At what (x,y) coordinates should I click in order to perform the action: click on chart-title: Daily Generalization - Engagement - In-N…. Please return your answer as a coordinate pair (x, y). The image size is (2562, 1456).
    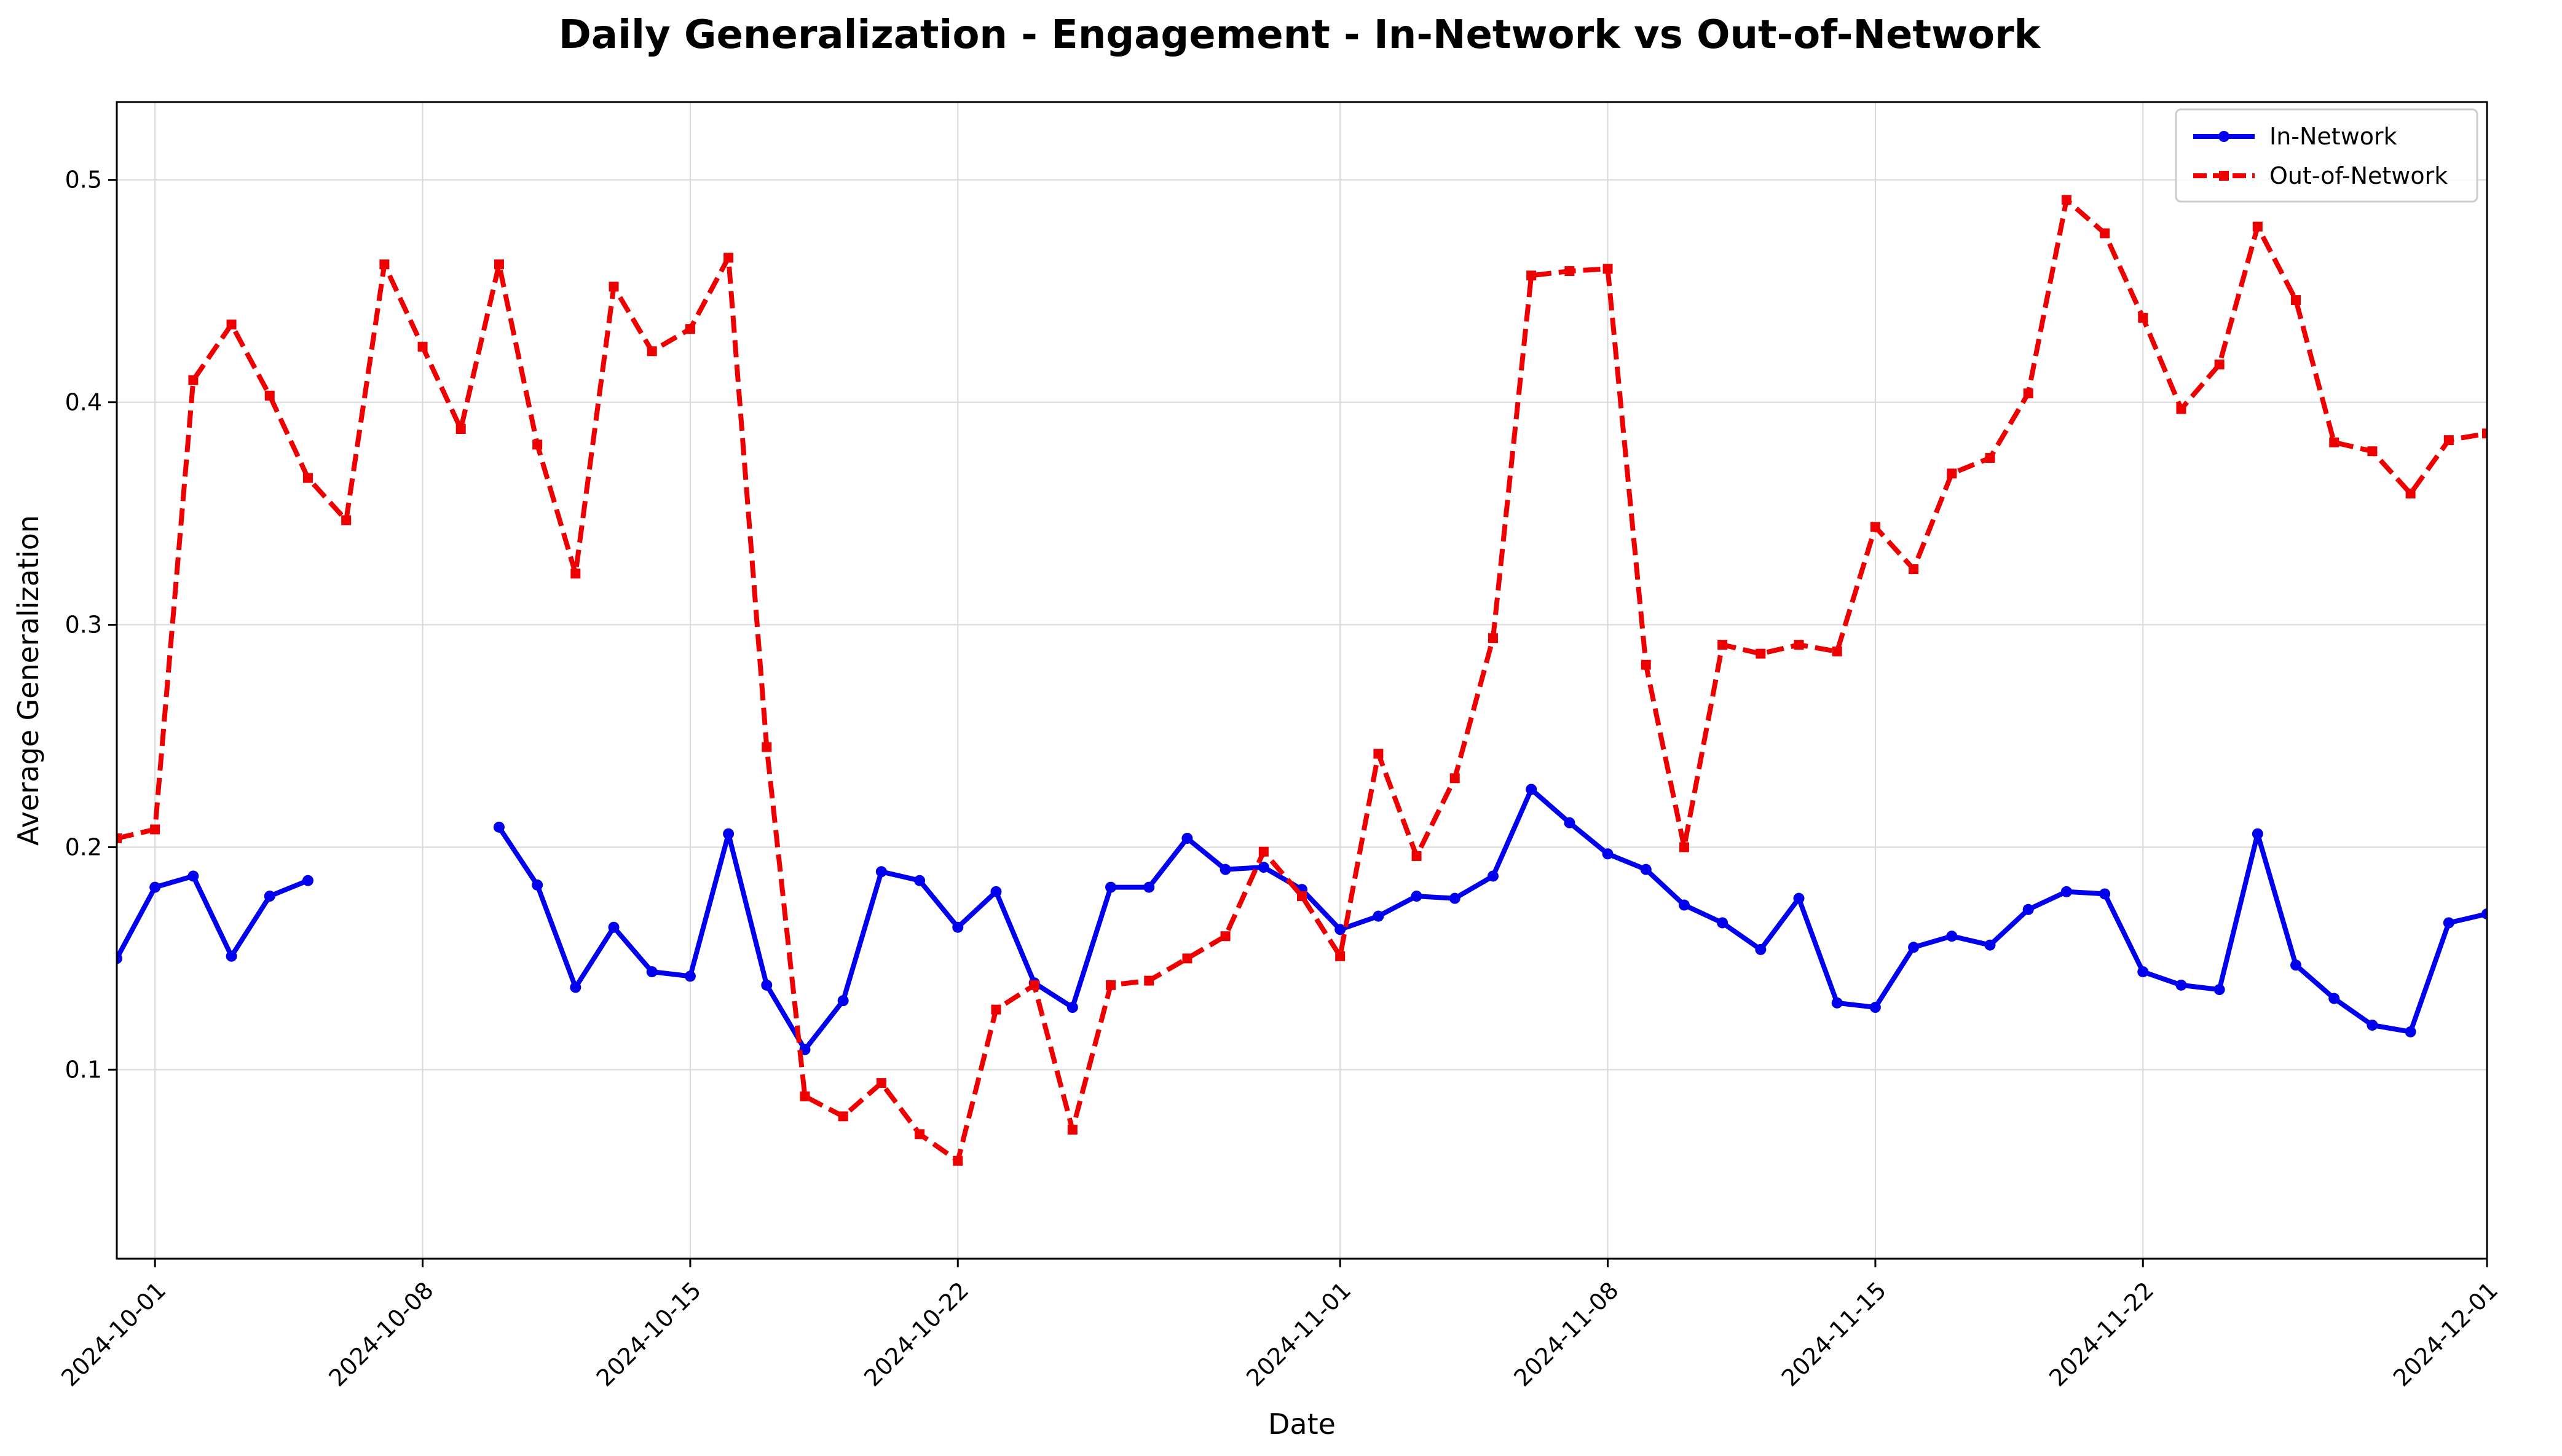
    Looking at the image, I should click on (1300, 35).